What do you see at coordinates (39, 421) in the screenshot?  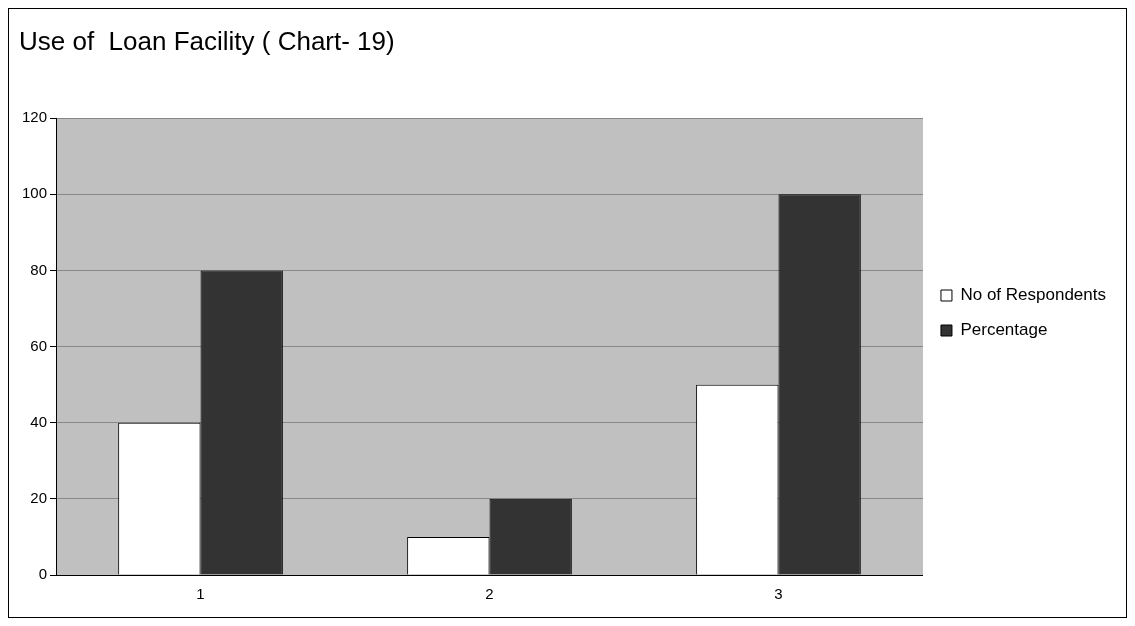 I see `y-tick-label: 40` at bounding box center [39, 421].